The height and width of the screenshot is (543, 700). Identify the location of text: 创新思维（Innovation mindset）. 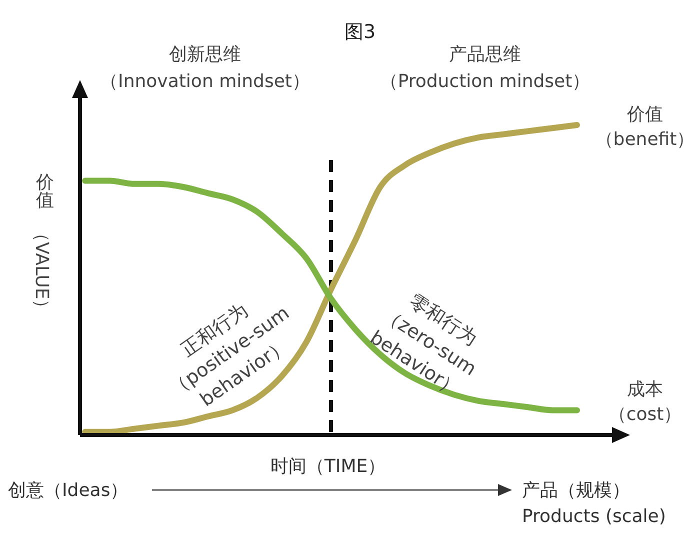
(205, 68).